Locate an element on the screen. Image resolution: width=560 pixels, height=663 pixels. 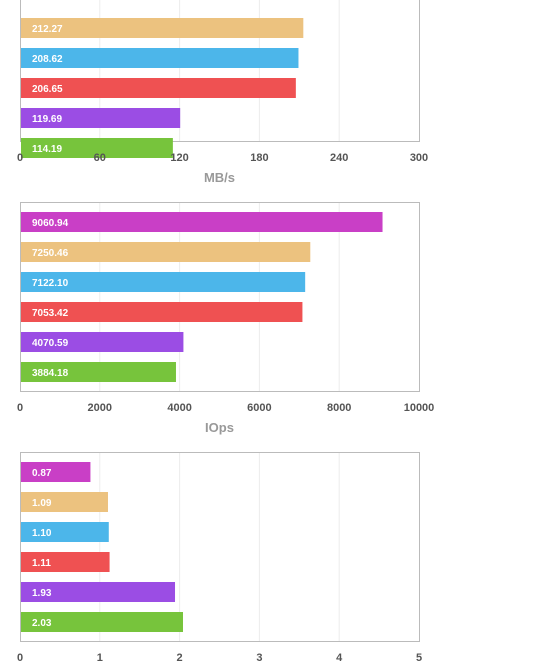
bar-value-label: 0.87 is located at coordinates (42, 473).